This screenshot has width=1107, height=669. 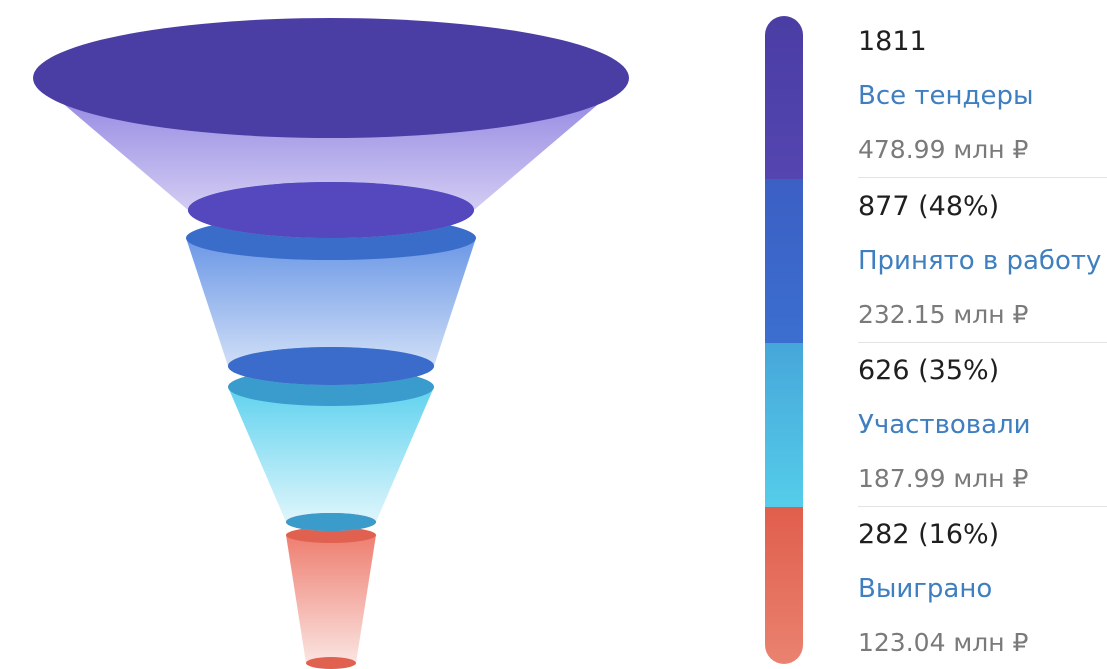 I want to click on funnel-stage-participated: 626 (35%) Участвовали 187.99 млн ₽, so click(x=982, y=425).